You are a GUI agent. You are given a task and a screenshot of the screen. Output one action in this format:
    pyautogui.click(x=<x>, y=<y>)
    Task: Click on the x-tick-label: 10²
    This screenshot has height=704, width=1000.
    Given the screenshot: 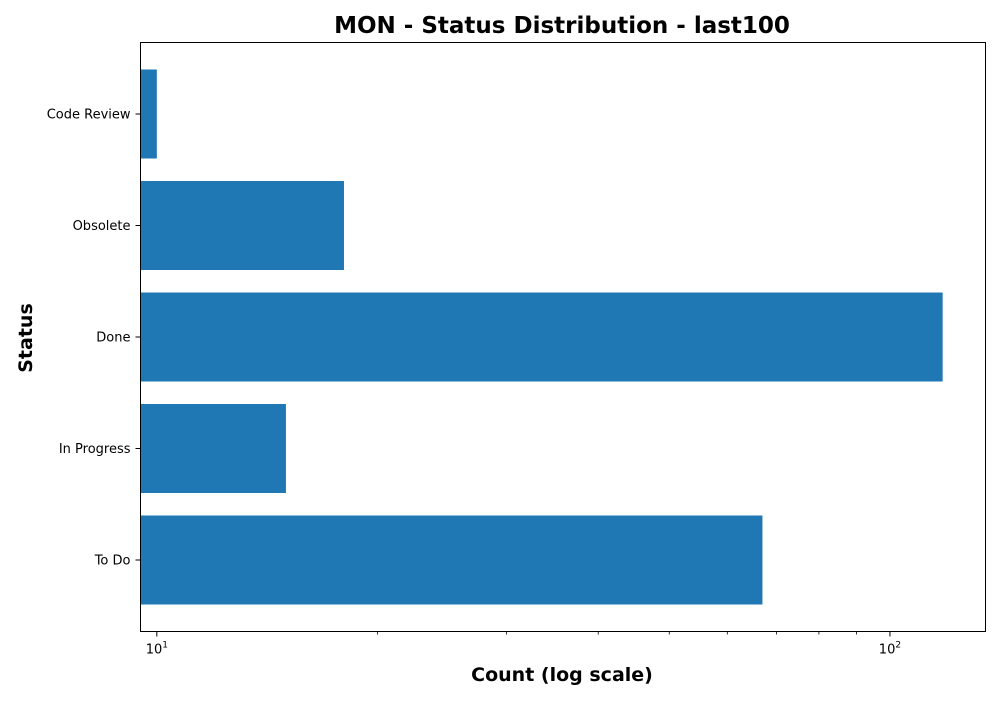 What is the action you would take?
    pyautogui.click(x=890, y=649)
    